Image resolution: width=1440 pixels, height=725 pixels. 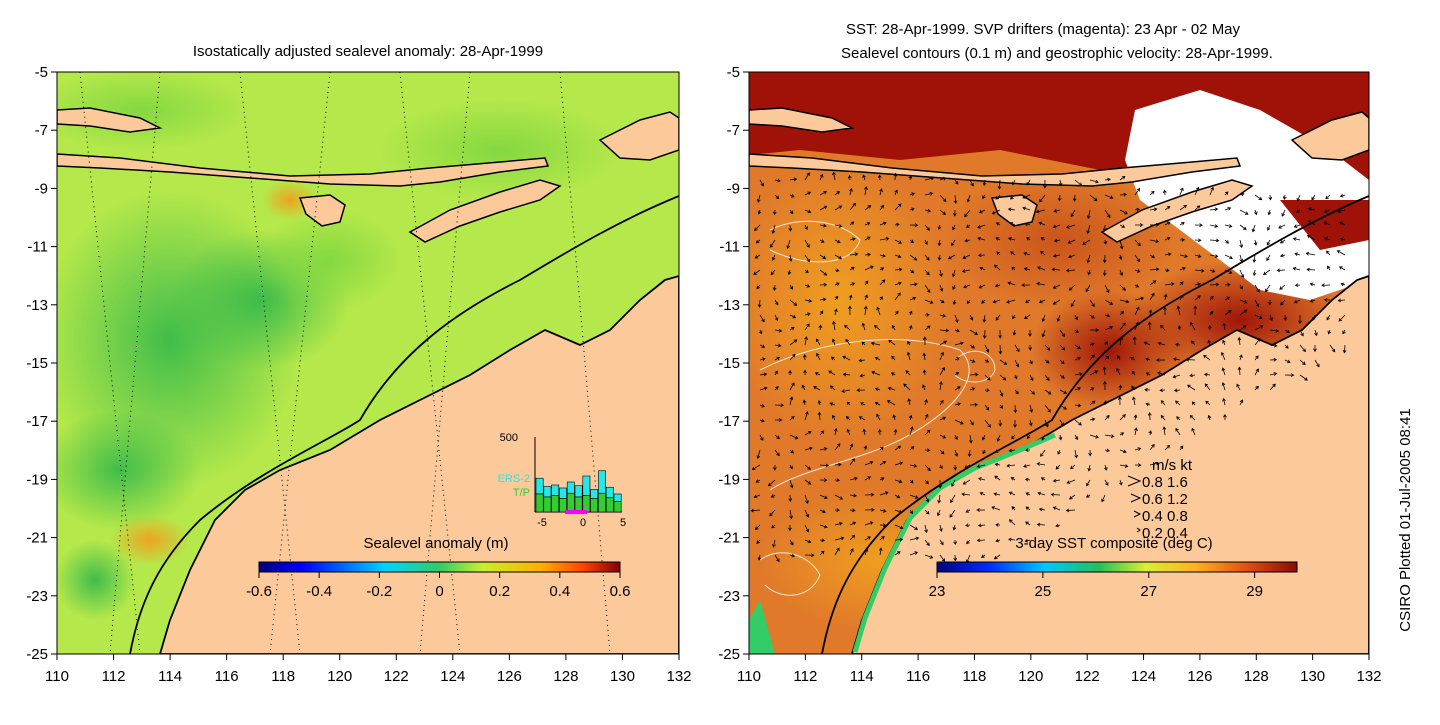 I want to click on left-y-tick-label: -9, so click(x=41, y=188).